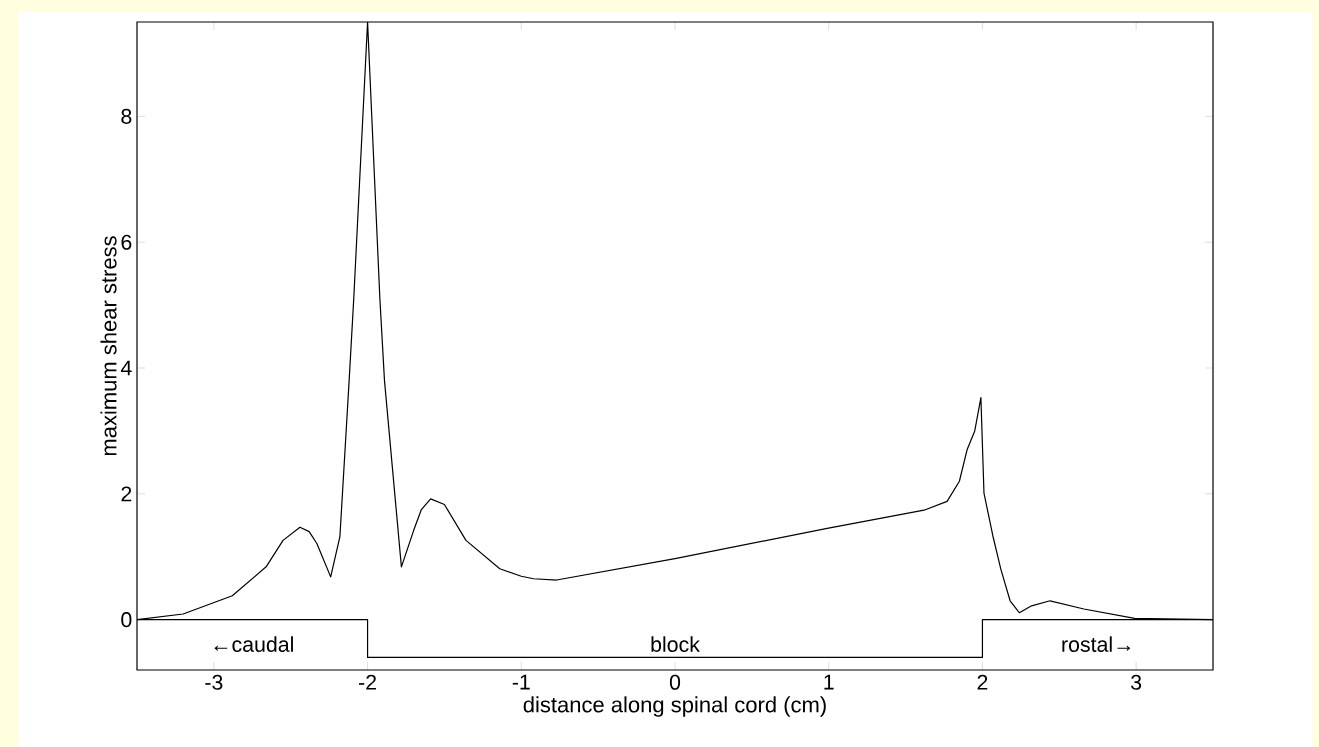 Image resolution: width=1319 pixels, height=747 pixels. What do you see at coordinates (126, 494) in the screenshot?
I see `y-tick-label: 2` at bounding box center [126, 494].